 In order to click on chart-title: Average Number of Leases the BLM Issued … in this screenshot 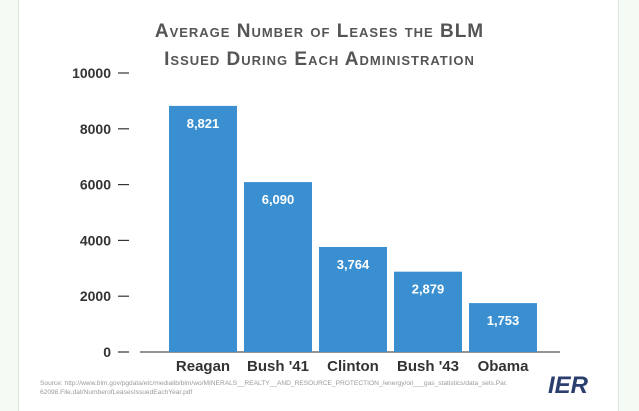, I will do `click(319, 46)`.